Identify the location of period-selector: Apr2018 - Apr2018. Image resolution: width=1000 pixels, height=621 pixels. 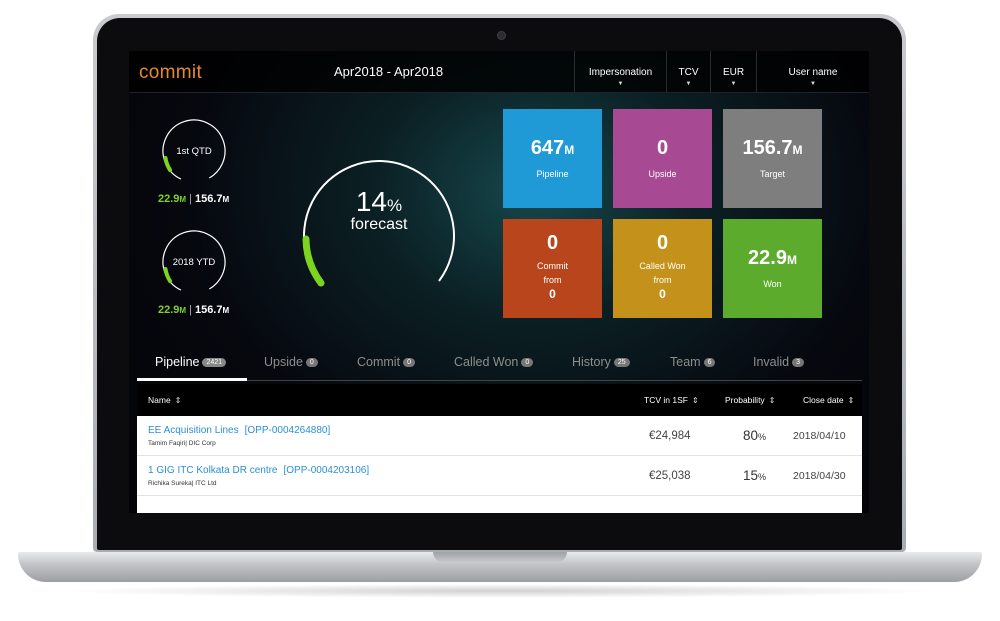
(389, 71).